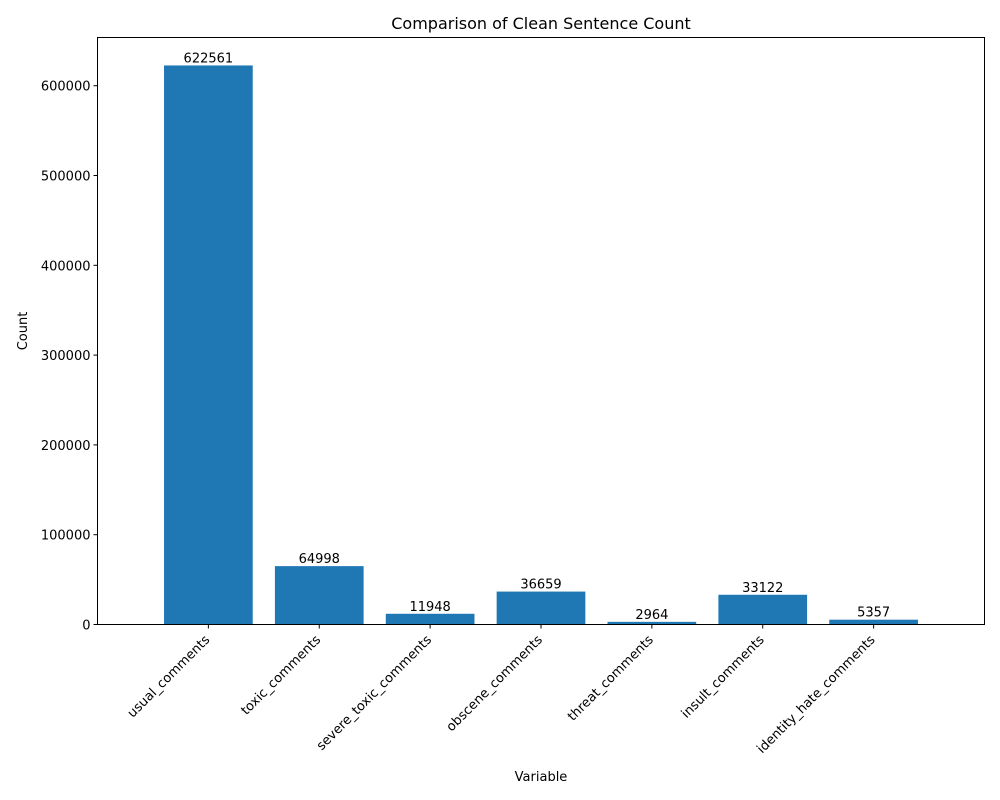 The image size is (1000, 800). I want to click on x-tick-label: obscene_comments, so click(495, 684).